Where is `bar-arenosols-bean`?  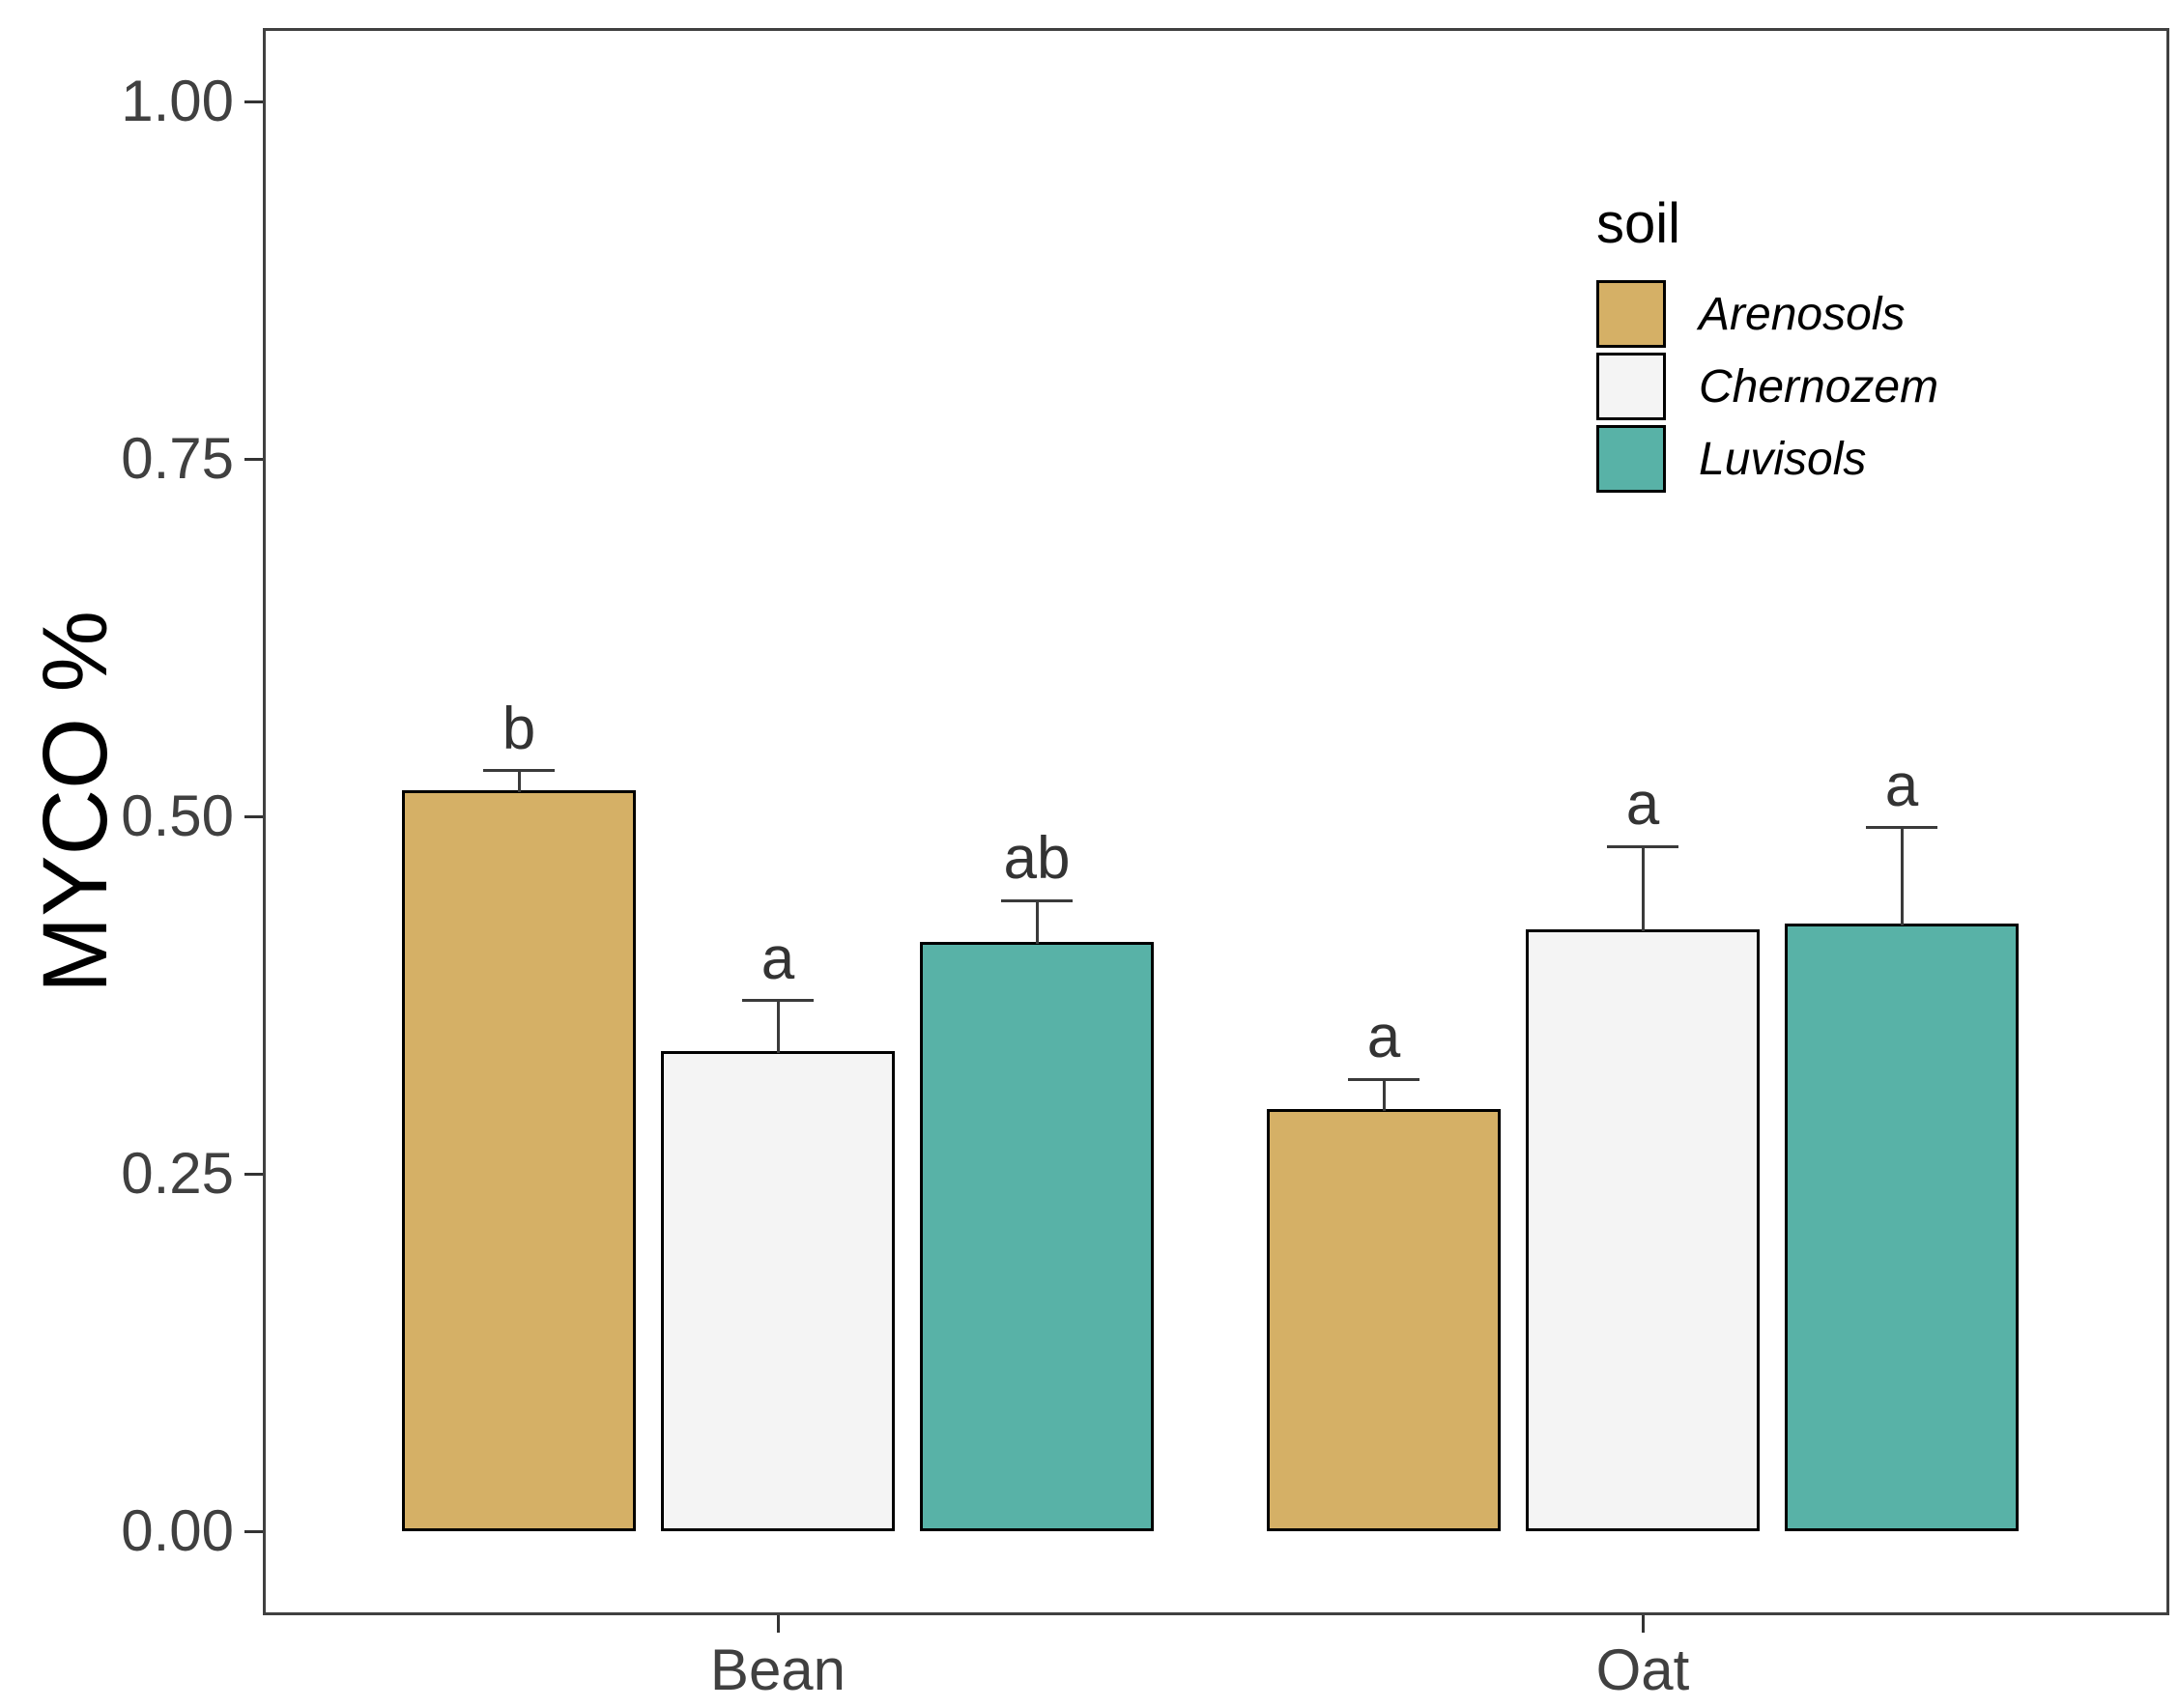
bar-arenosols-bean is located at coordinates (519, 1160).